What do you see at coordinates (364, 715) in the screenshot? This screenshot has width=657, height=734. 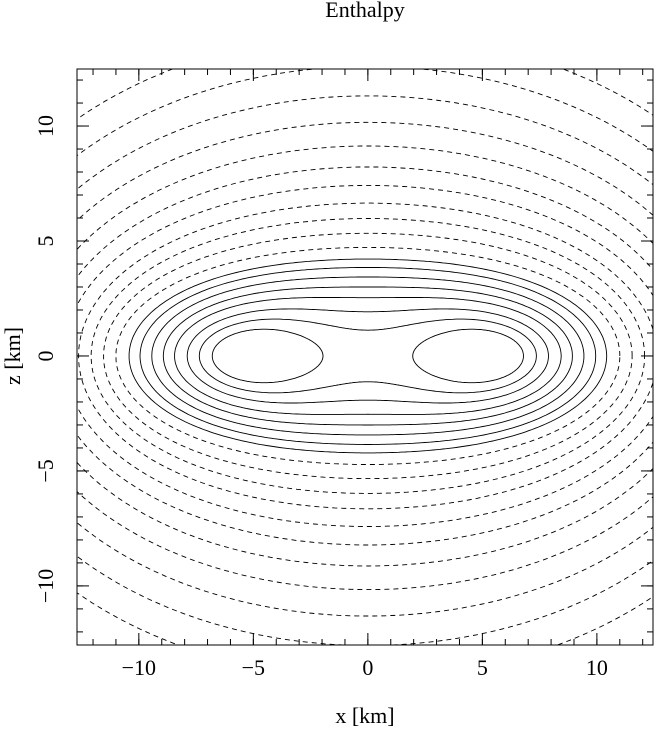 I see `x-axis-label: x [km]` at bounding box center [364, 715].